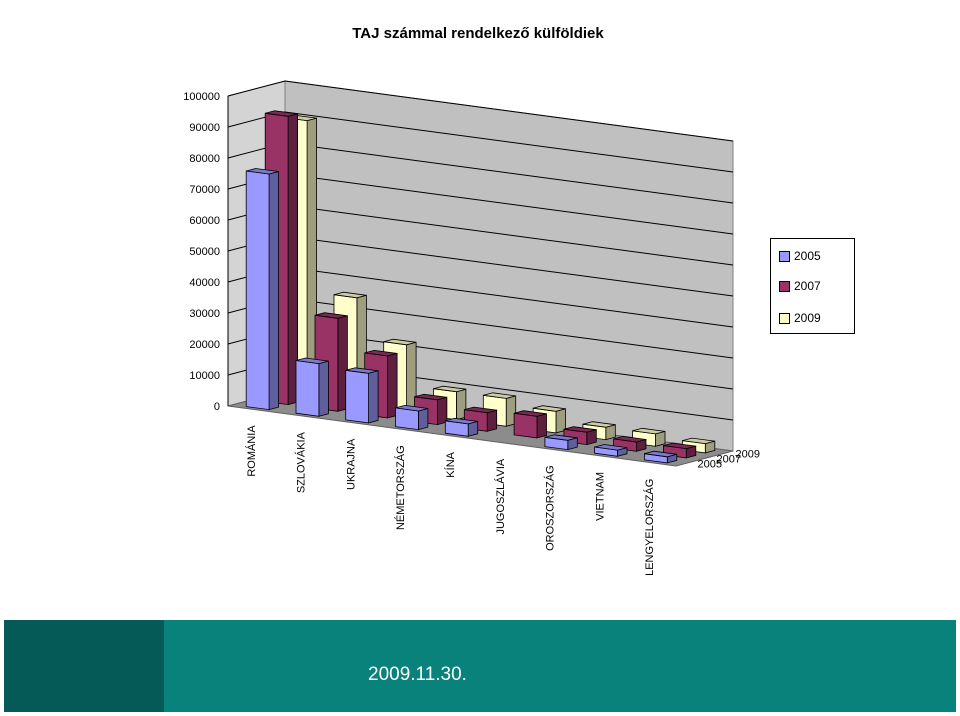 This screenshot has height=716, width=960. What do you see at coordinates (201, 97) in the screenshot?
I see `y-tick-label: 100000` at bounding box center [201, 97].